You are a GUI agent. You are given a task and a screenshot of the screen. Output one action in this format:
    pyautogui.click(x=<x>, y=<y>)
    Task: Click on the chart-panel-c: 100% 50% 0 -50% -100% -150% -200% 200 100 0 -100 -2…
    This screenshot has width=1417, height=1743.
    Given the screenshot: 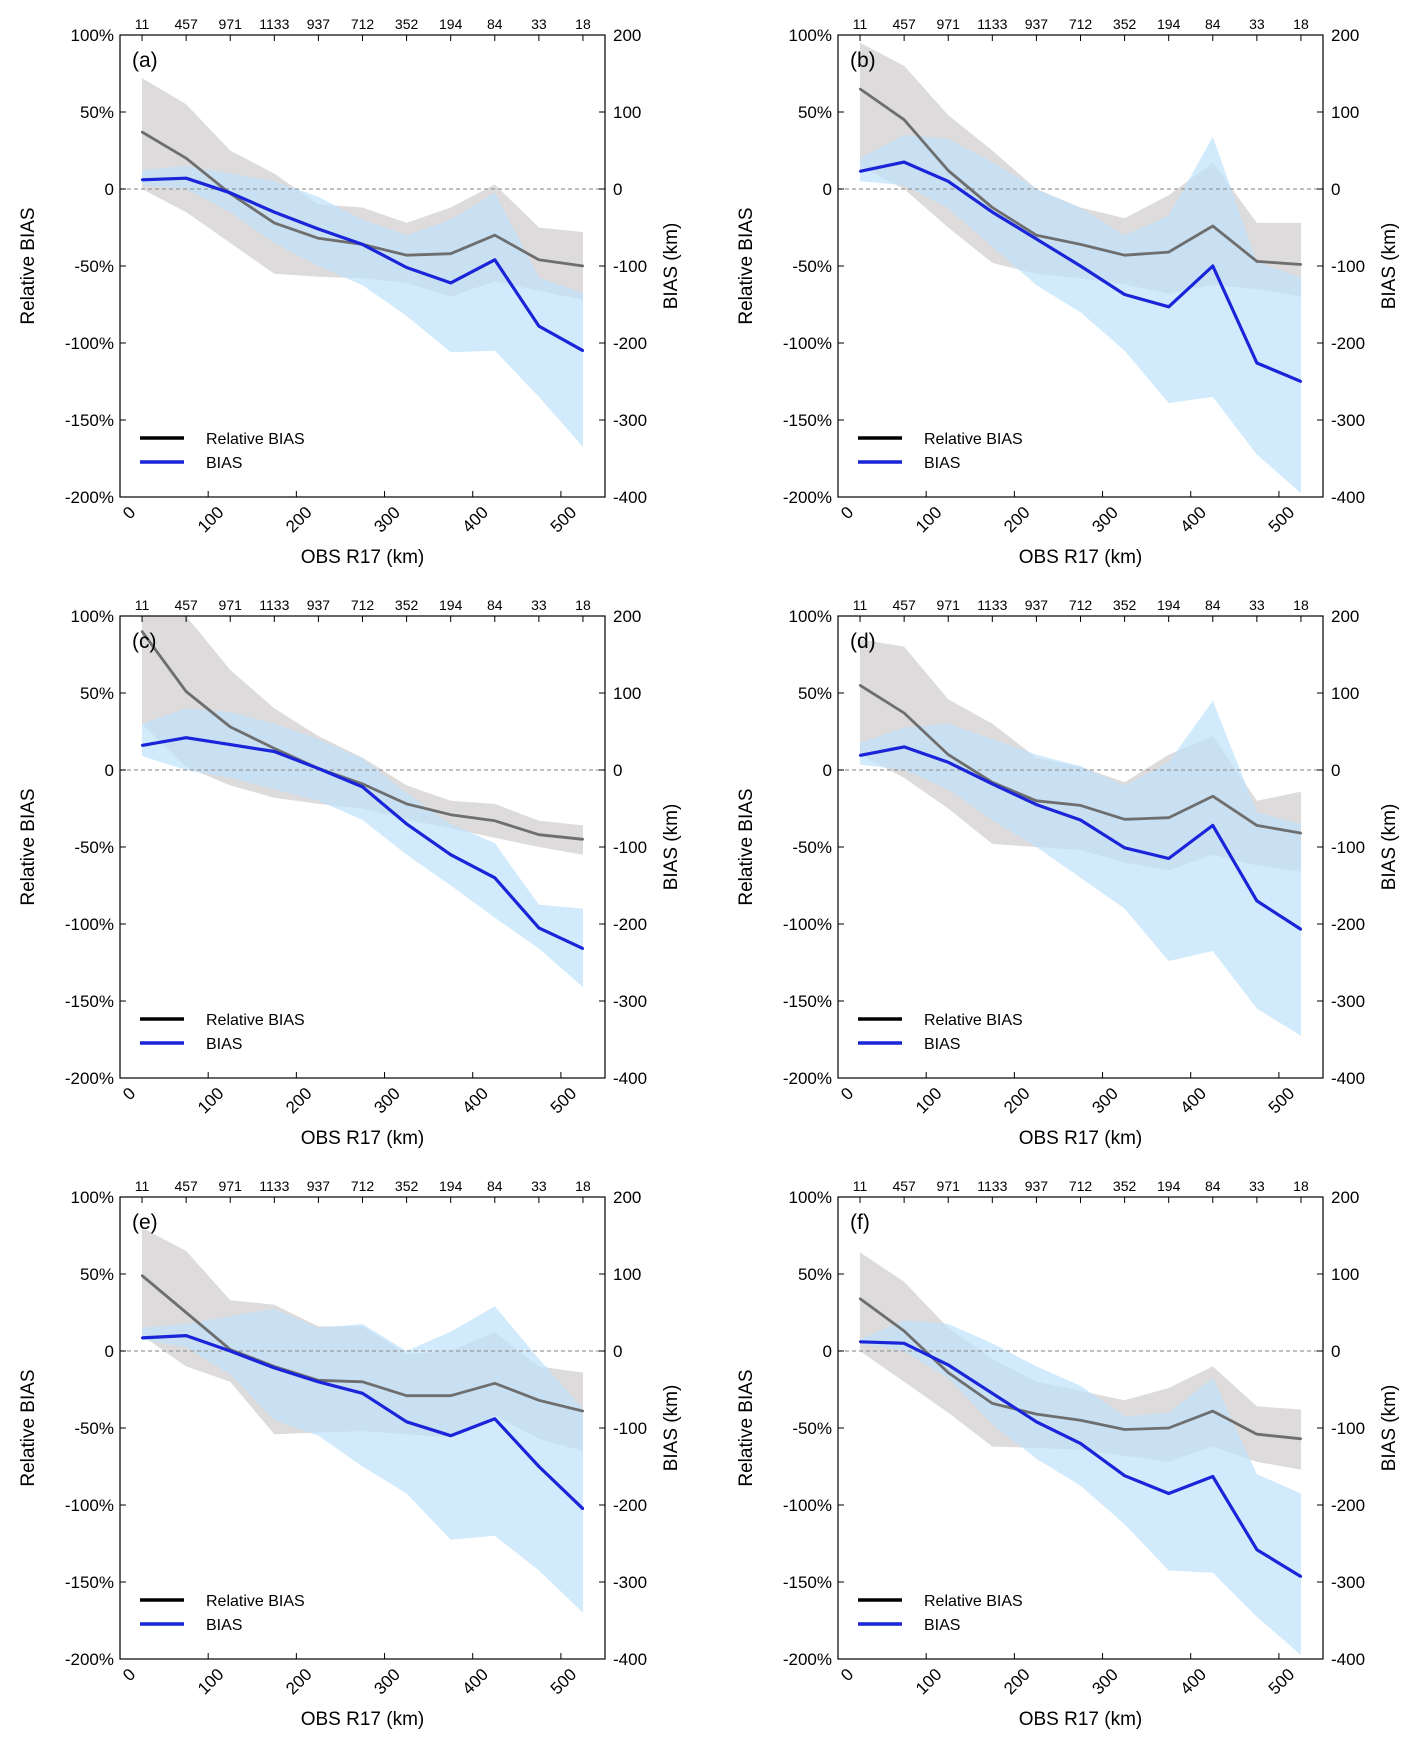 What is the action you would take?
    pyautogui.click(x=350, y=873)
    